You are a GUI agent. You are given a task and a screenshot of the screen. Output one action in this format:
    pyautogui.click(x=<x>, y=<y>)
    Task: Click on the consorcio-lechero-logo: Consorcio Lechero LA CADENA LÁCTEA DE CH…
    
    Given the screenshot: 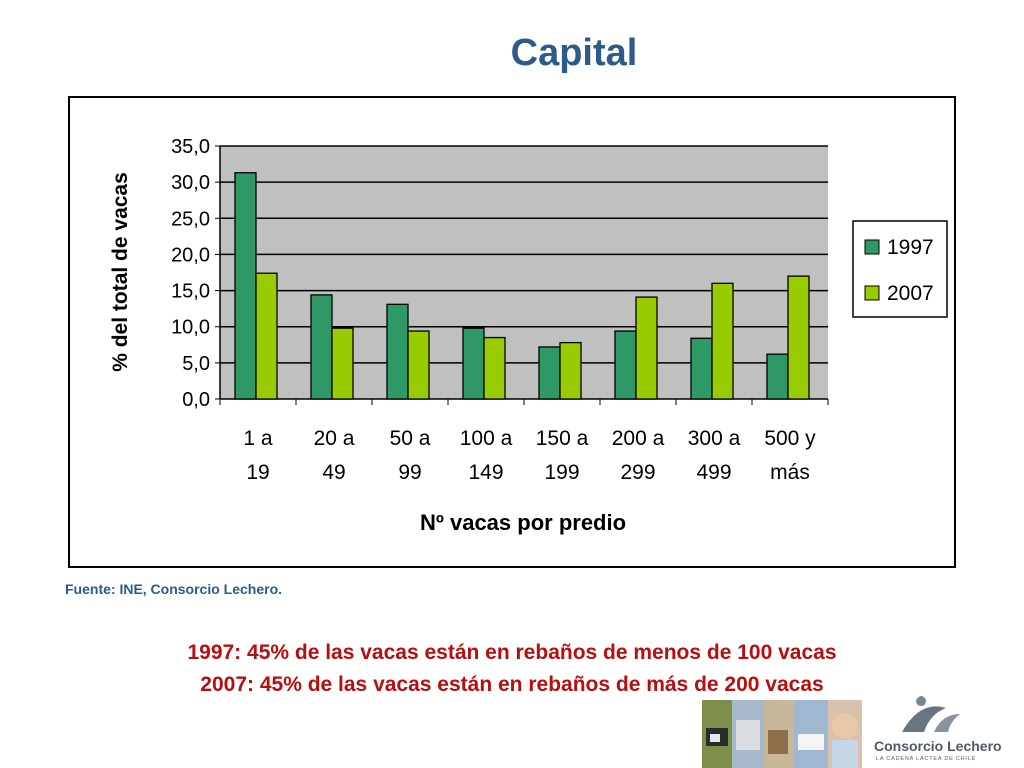 What is the action you would take?
    pyautogui.click(x=947, y=730)
    